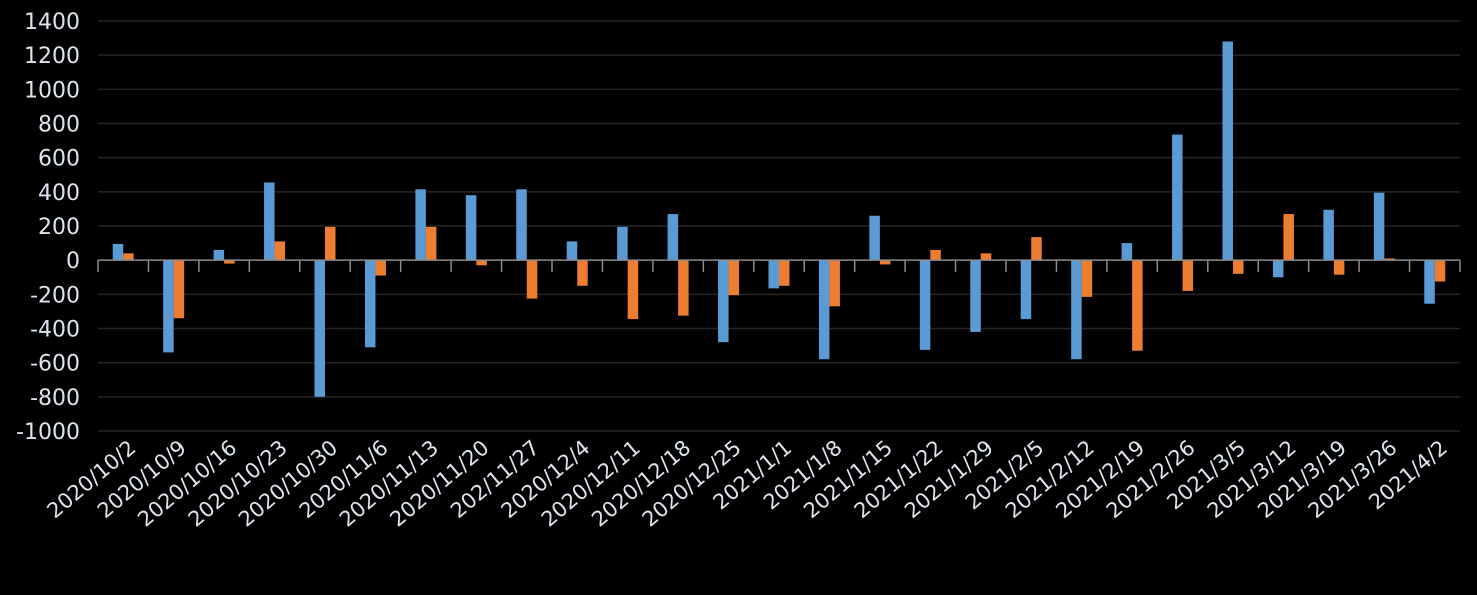 This screenshot has height=595, width=1477. Describe the element at coordinates (59, 227) in the screenshot. I see `y-tick-label: 200` at that location.